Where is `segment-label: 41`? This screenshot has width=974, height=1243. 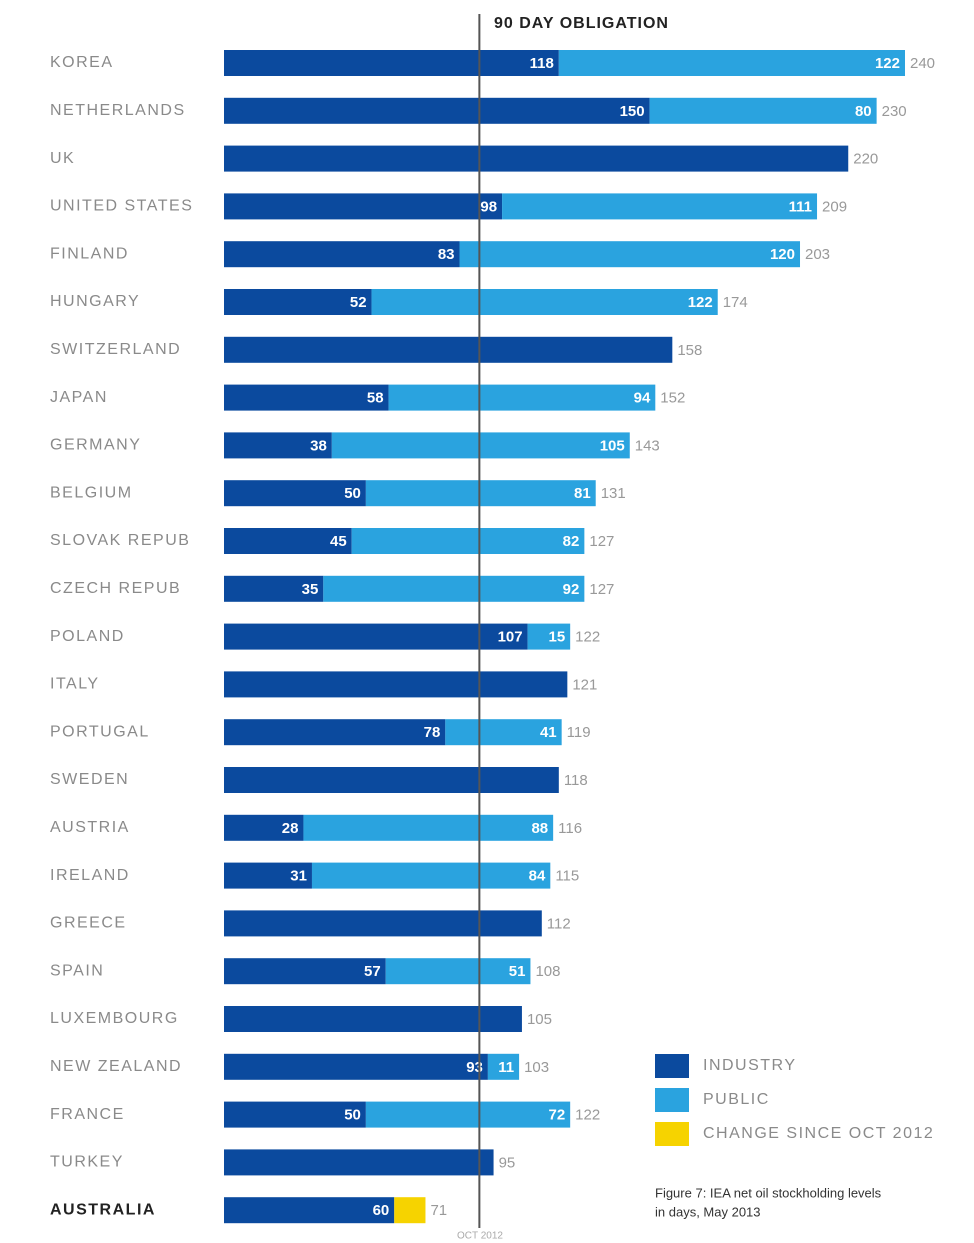 segment-label: 41 is located at coordinates (548, 732).